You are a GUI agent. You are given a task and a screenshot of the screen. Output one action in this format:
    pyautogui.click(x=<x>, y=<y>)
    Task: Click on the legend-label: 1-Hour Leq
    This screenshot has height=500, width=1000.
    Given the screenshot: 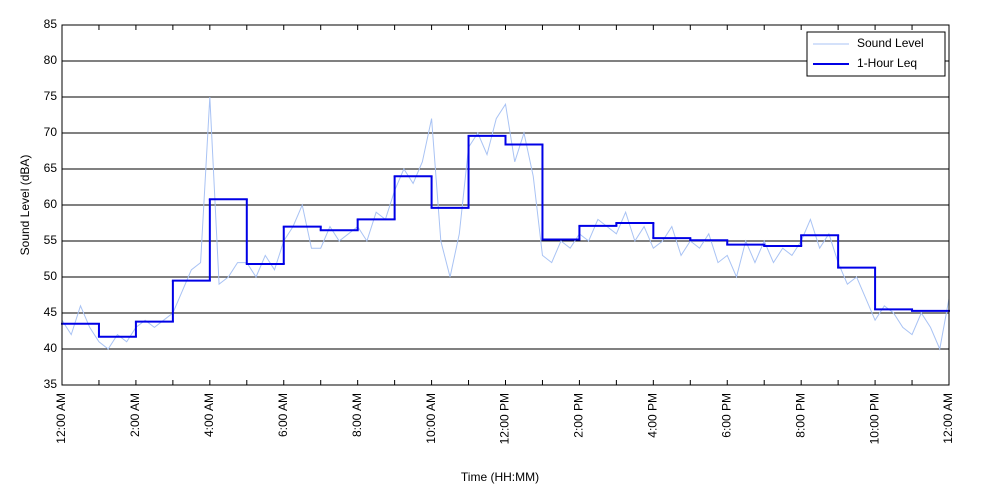 What is the action you would take?
    pyautogui.click(x=887, y=63)
    